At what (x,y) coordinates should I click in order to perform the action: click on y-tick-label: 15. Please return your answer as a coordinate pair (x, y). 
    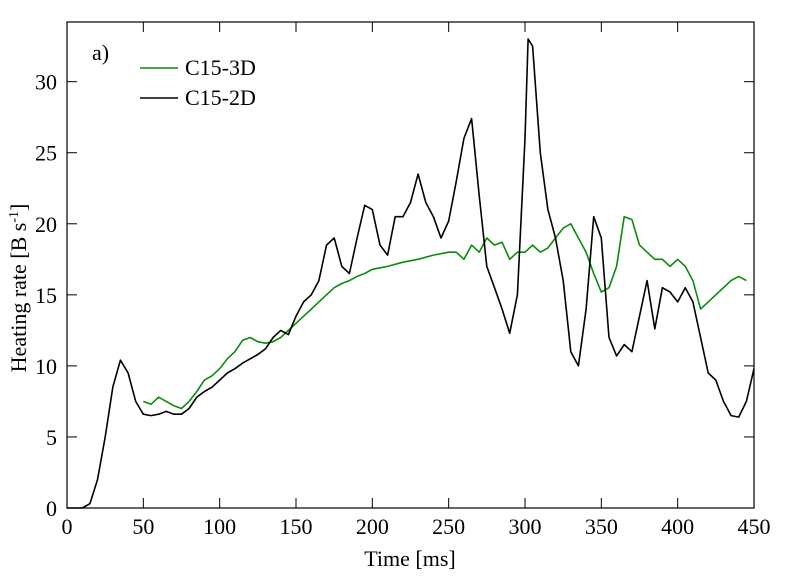
    Looking at the image, I should click on (46, 295).